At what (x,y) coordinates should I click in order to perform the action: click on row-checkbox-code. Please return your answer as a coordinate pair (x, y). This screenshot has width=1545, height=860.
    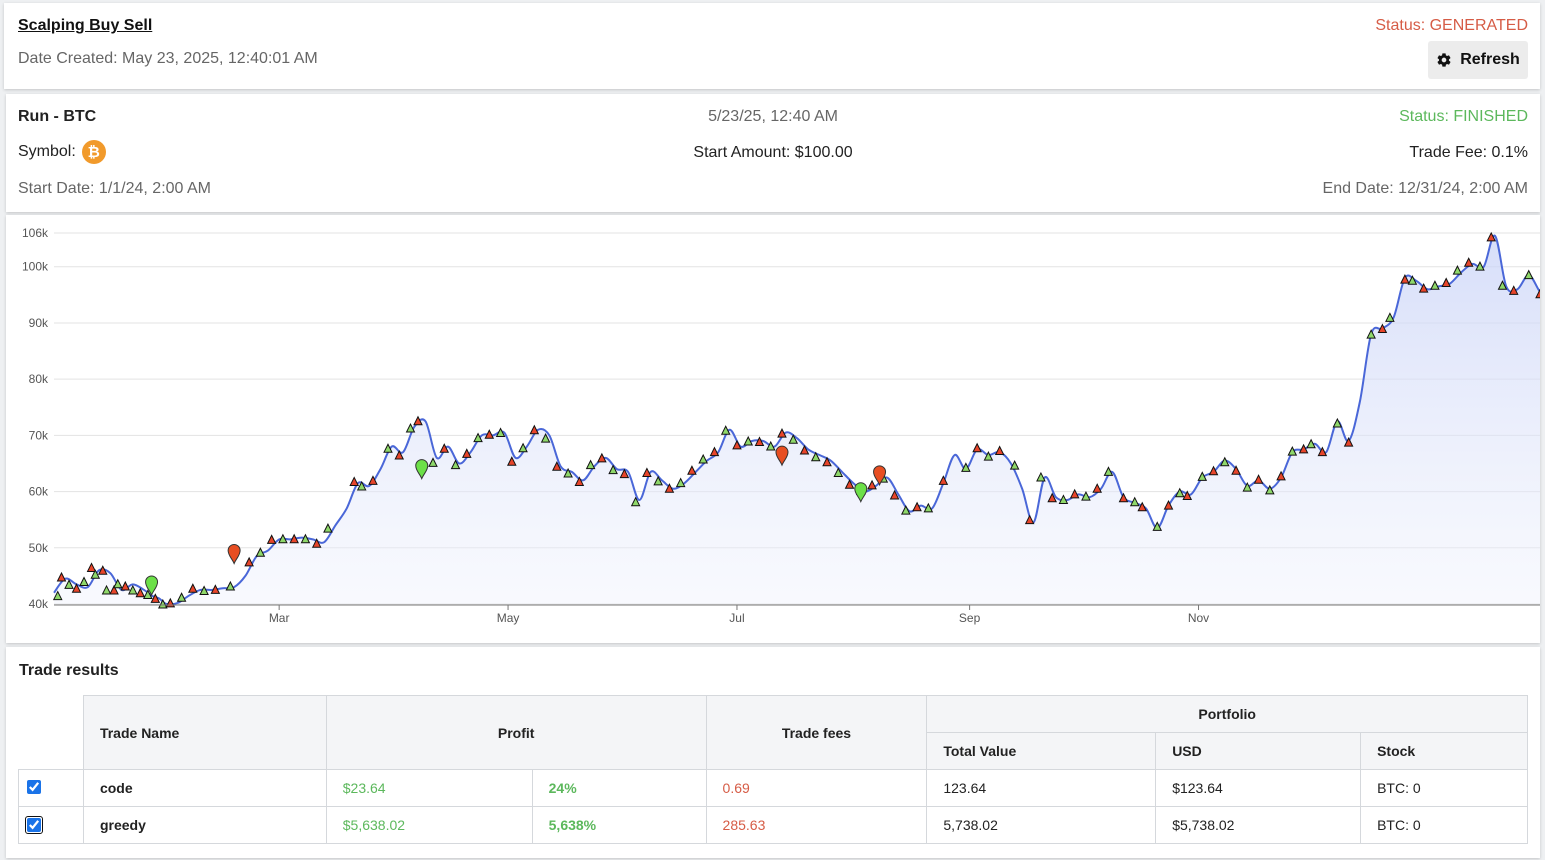
    Looking at the image, I should click on (34, 786).